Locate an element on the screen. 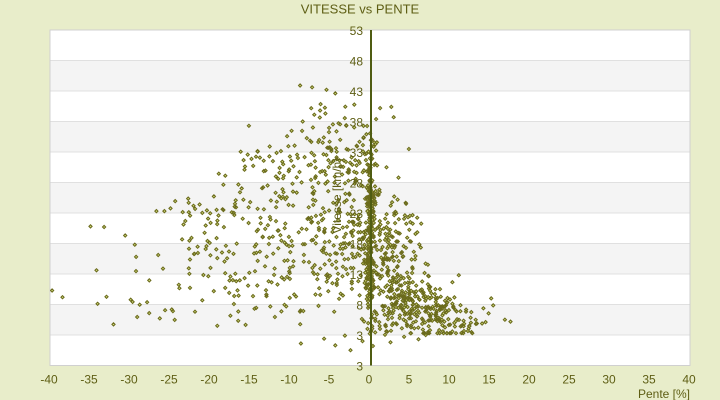 This screenshot has height=400, width=720. svg-text: 40 is located at coordinates (689, 380).